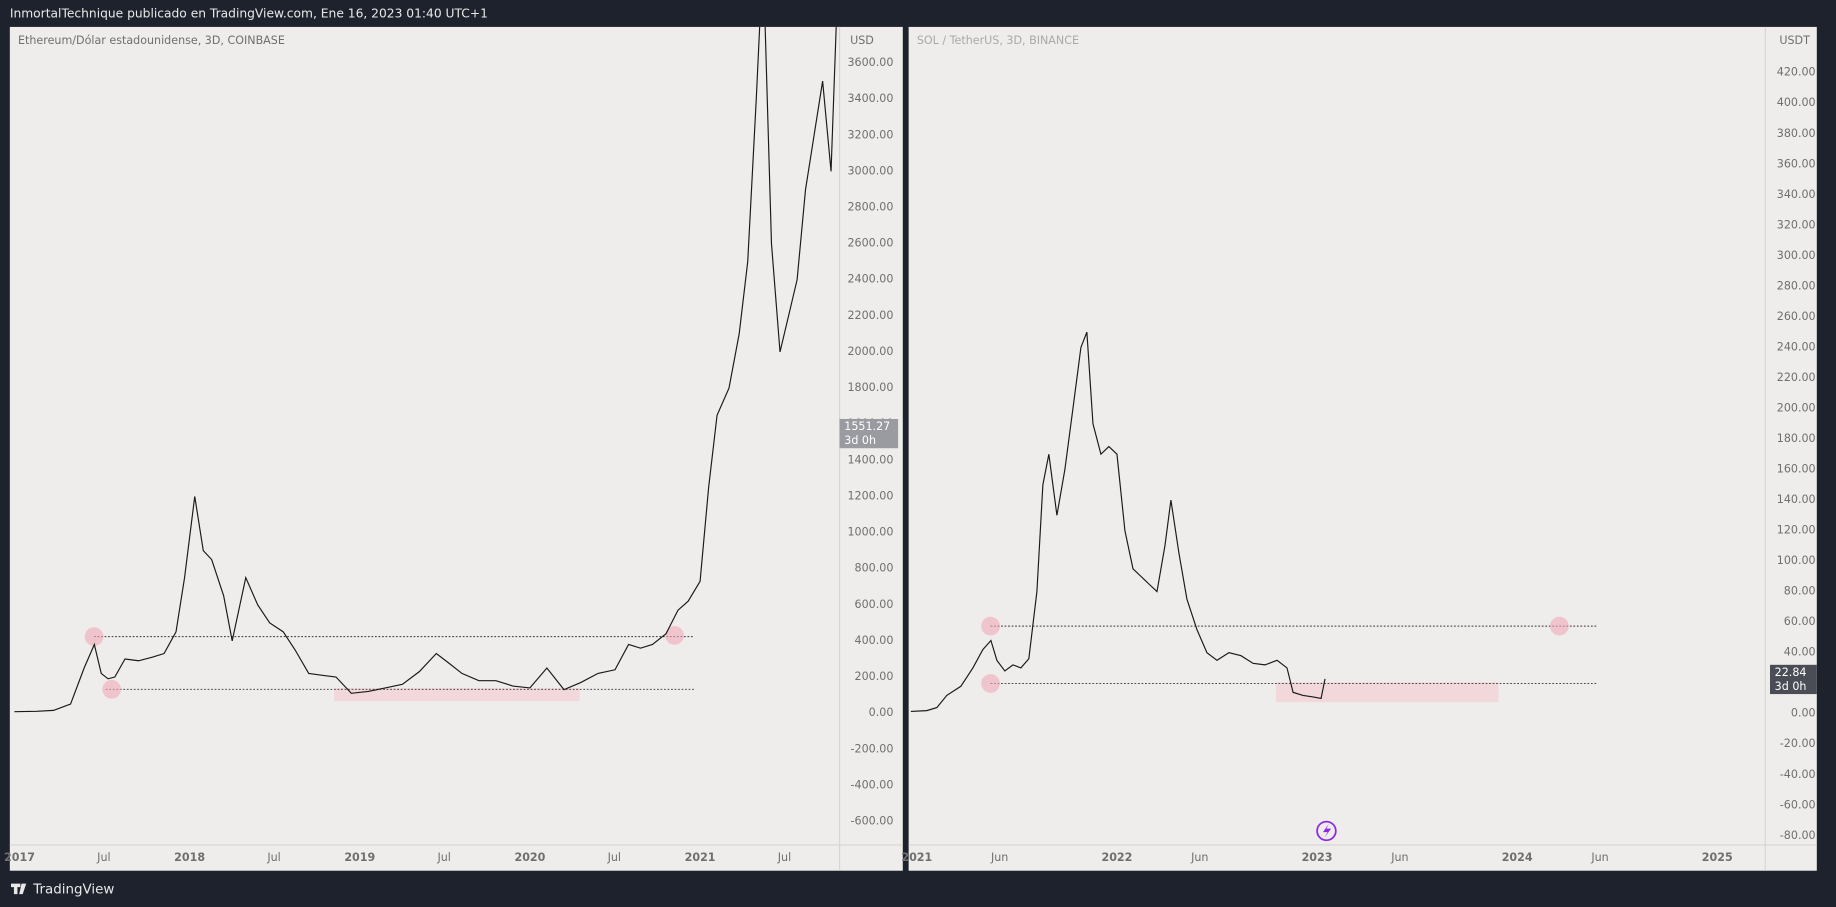 The height and width of the screenshot is (907, 1836). What do you see at coordinates (1794, 40) in the screenshot?
I see `currency-label: USDT` at bounding box center [1794, 40].